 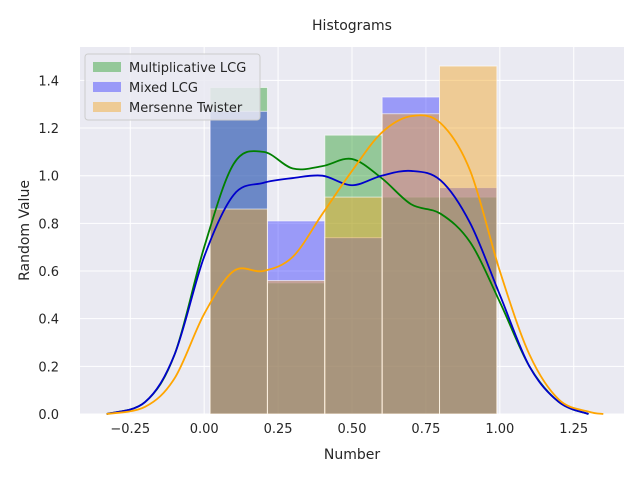 What do you see at coordinates (48, 248) in the screenshot?
I see `y-axis-ticks: 0.0 0.2 0.4 0.6 0.8 1.0 1.2 1.4` at bounding box center [48, 248].